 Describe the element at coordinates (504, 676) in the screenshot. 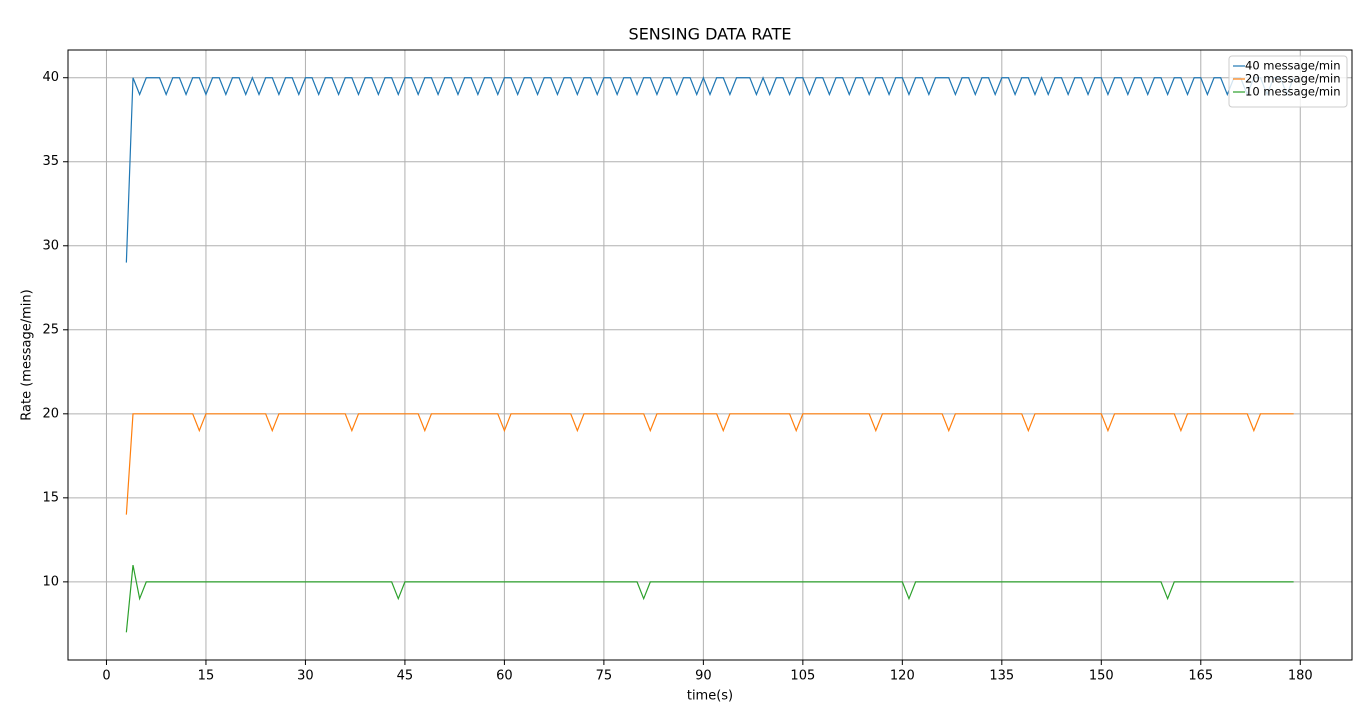

I see `x-tick-label: 60` at that location.